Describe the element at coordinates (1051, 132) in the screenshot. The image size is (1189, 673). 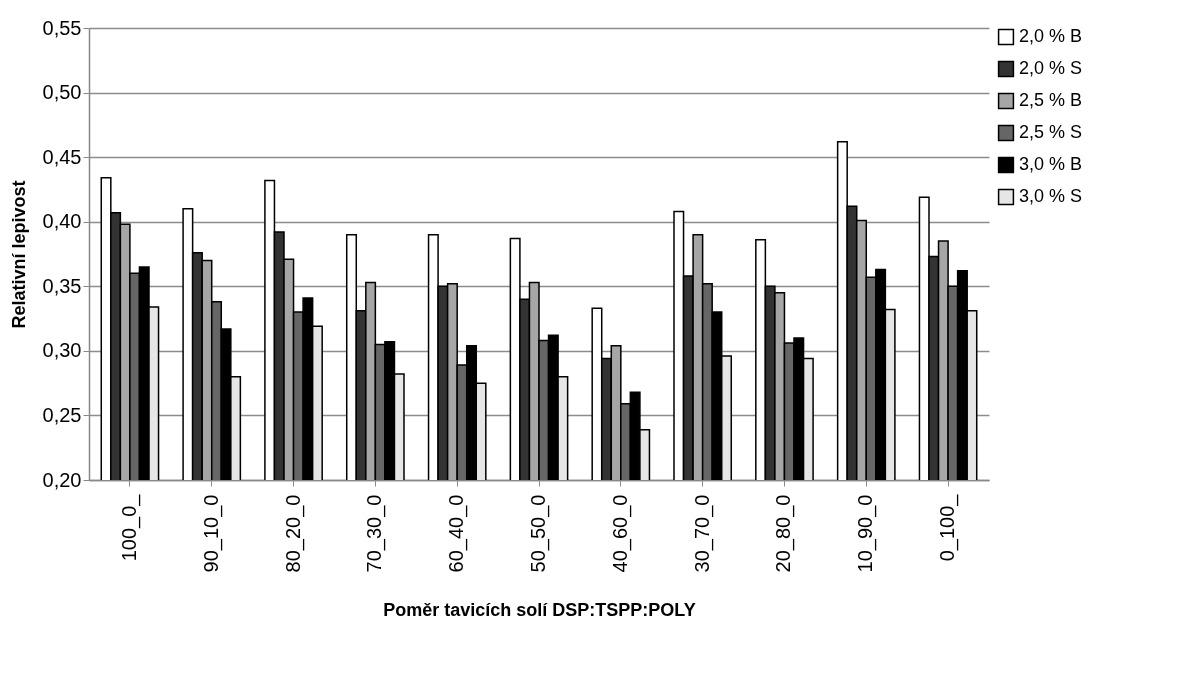
I see `legend-label: 2,5 % S` at that location.